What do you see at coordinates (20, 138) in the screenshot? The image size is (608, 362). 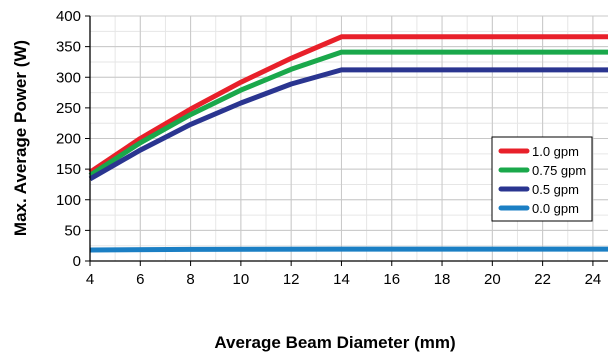 I see `y-axis-title: Max. Average Power (W)` at bounding box center [20, 138].